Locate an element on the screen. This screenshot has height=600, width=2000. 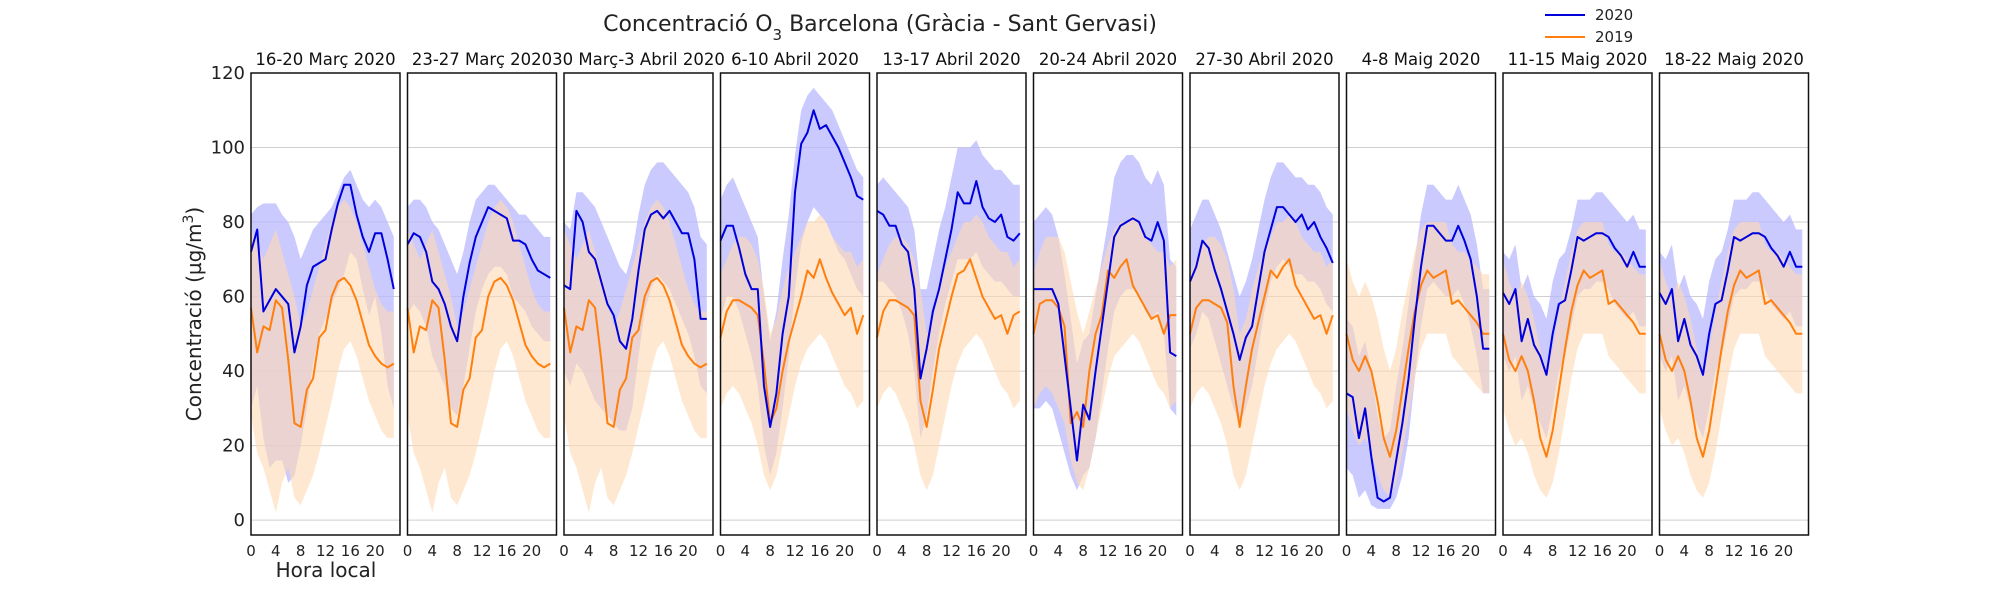
y-tick-label: 100 is located at coordinates (228, 148).